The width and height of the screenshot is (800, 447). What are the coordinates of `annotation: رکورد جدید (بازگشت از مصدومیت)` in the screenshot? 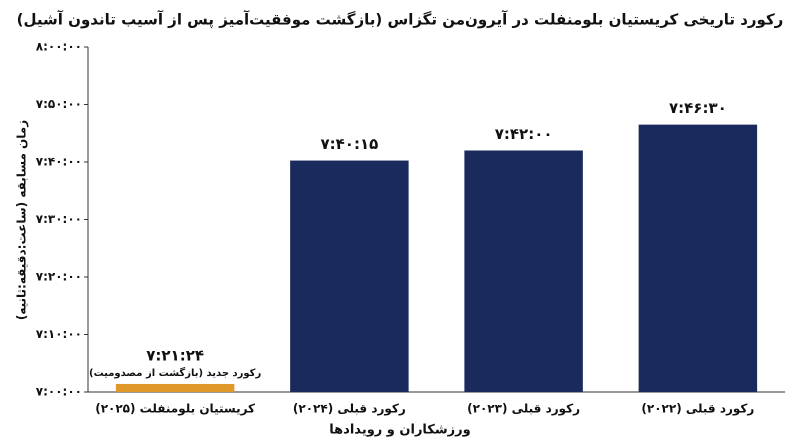 It's located at (175, 372).